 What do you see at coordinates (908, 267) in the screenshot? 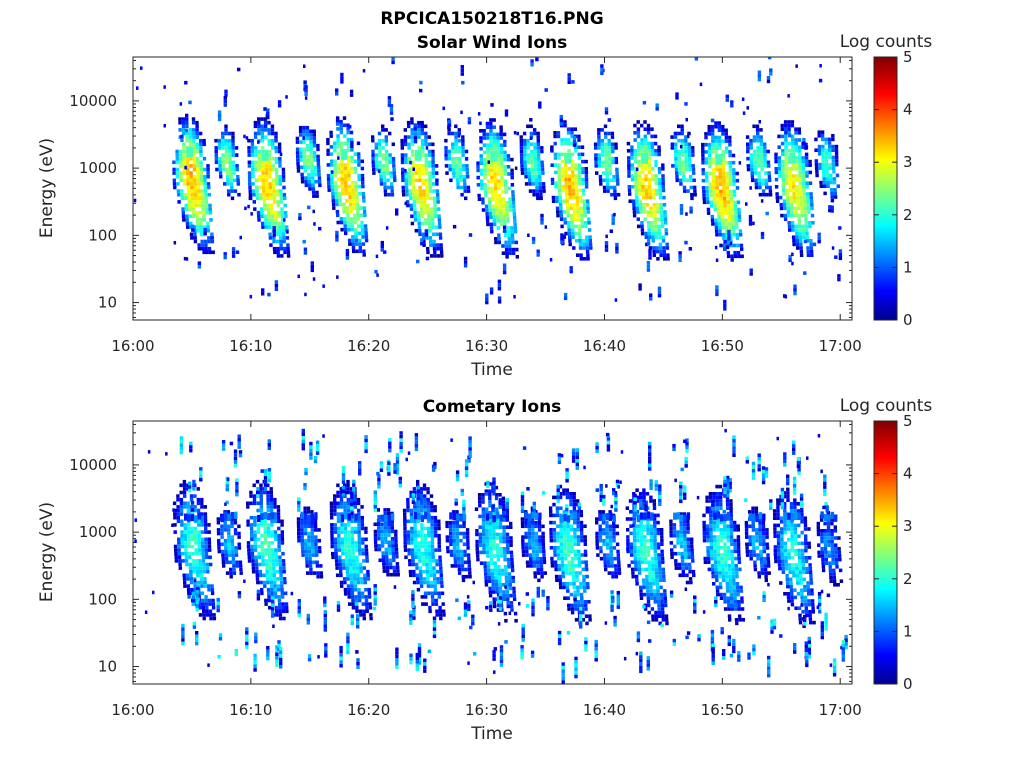
I see `colorbar-tick-label: 1` at bounding box center [908, 267].